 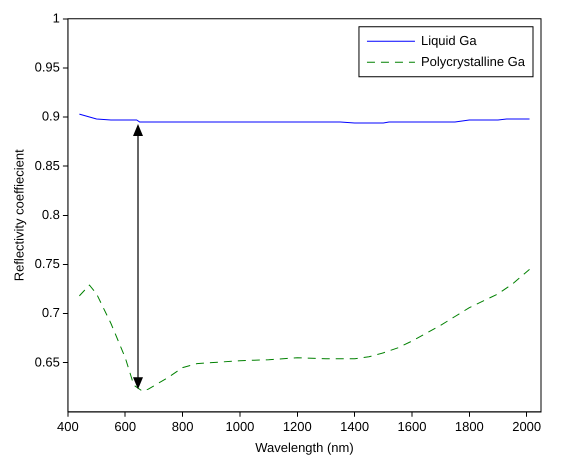 I want to click on y-tick-label: 0.65, so click(x=47, y=362).